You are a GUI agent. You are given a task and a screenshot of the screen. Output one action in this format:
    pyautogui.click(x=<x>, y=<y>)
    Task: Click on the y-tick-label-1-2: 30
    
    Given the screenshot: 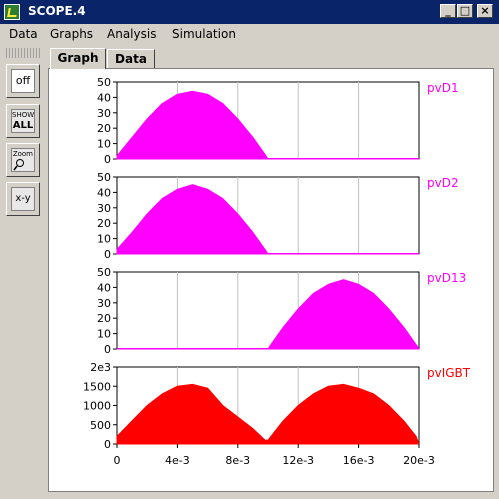 What is the action you would take?
    pyautogui.click(x=104, y=208)
    